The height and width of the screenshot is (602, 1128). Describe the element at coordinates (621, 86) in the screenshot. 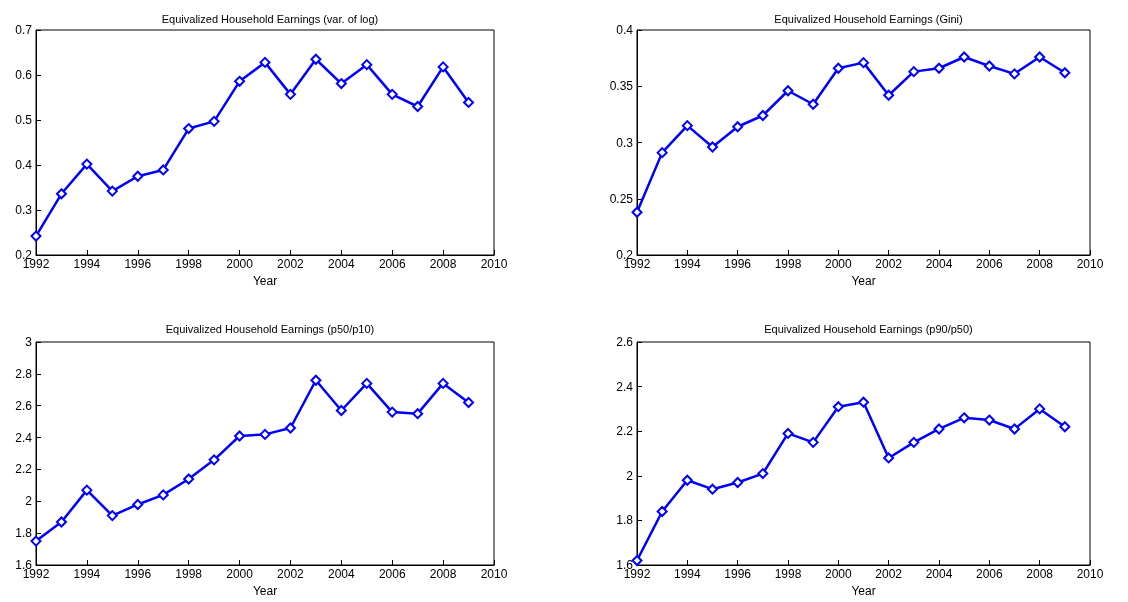

I see `y-tick-label: 0.35` at that location.